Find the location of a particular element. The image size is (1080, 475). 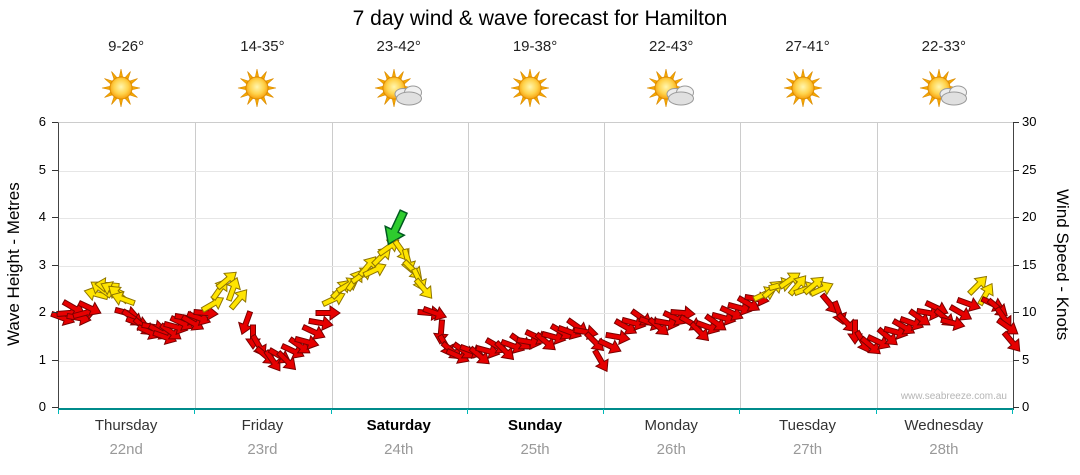

sun-cloud-icon is located at coordinates (943, 88).